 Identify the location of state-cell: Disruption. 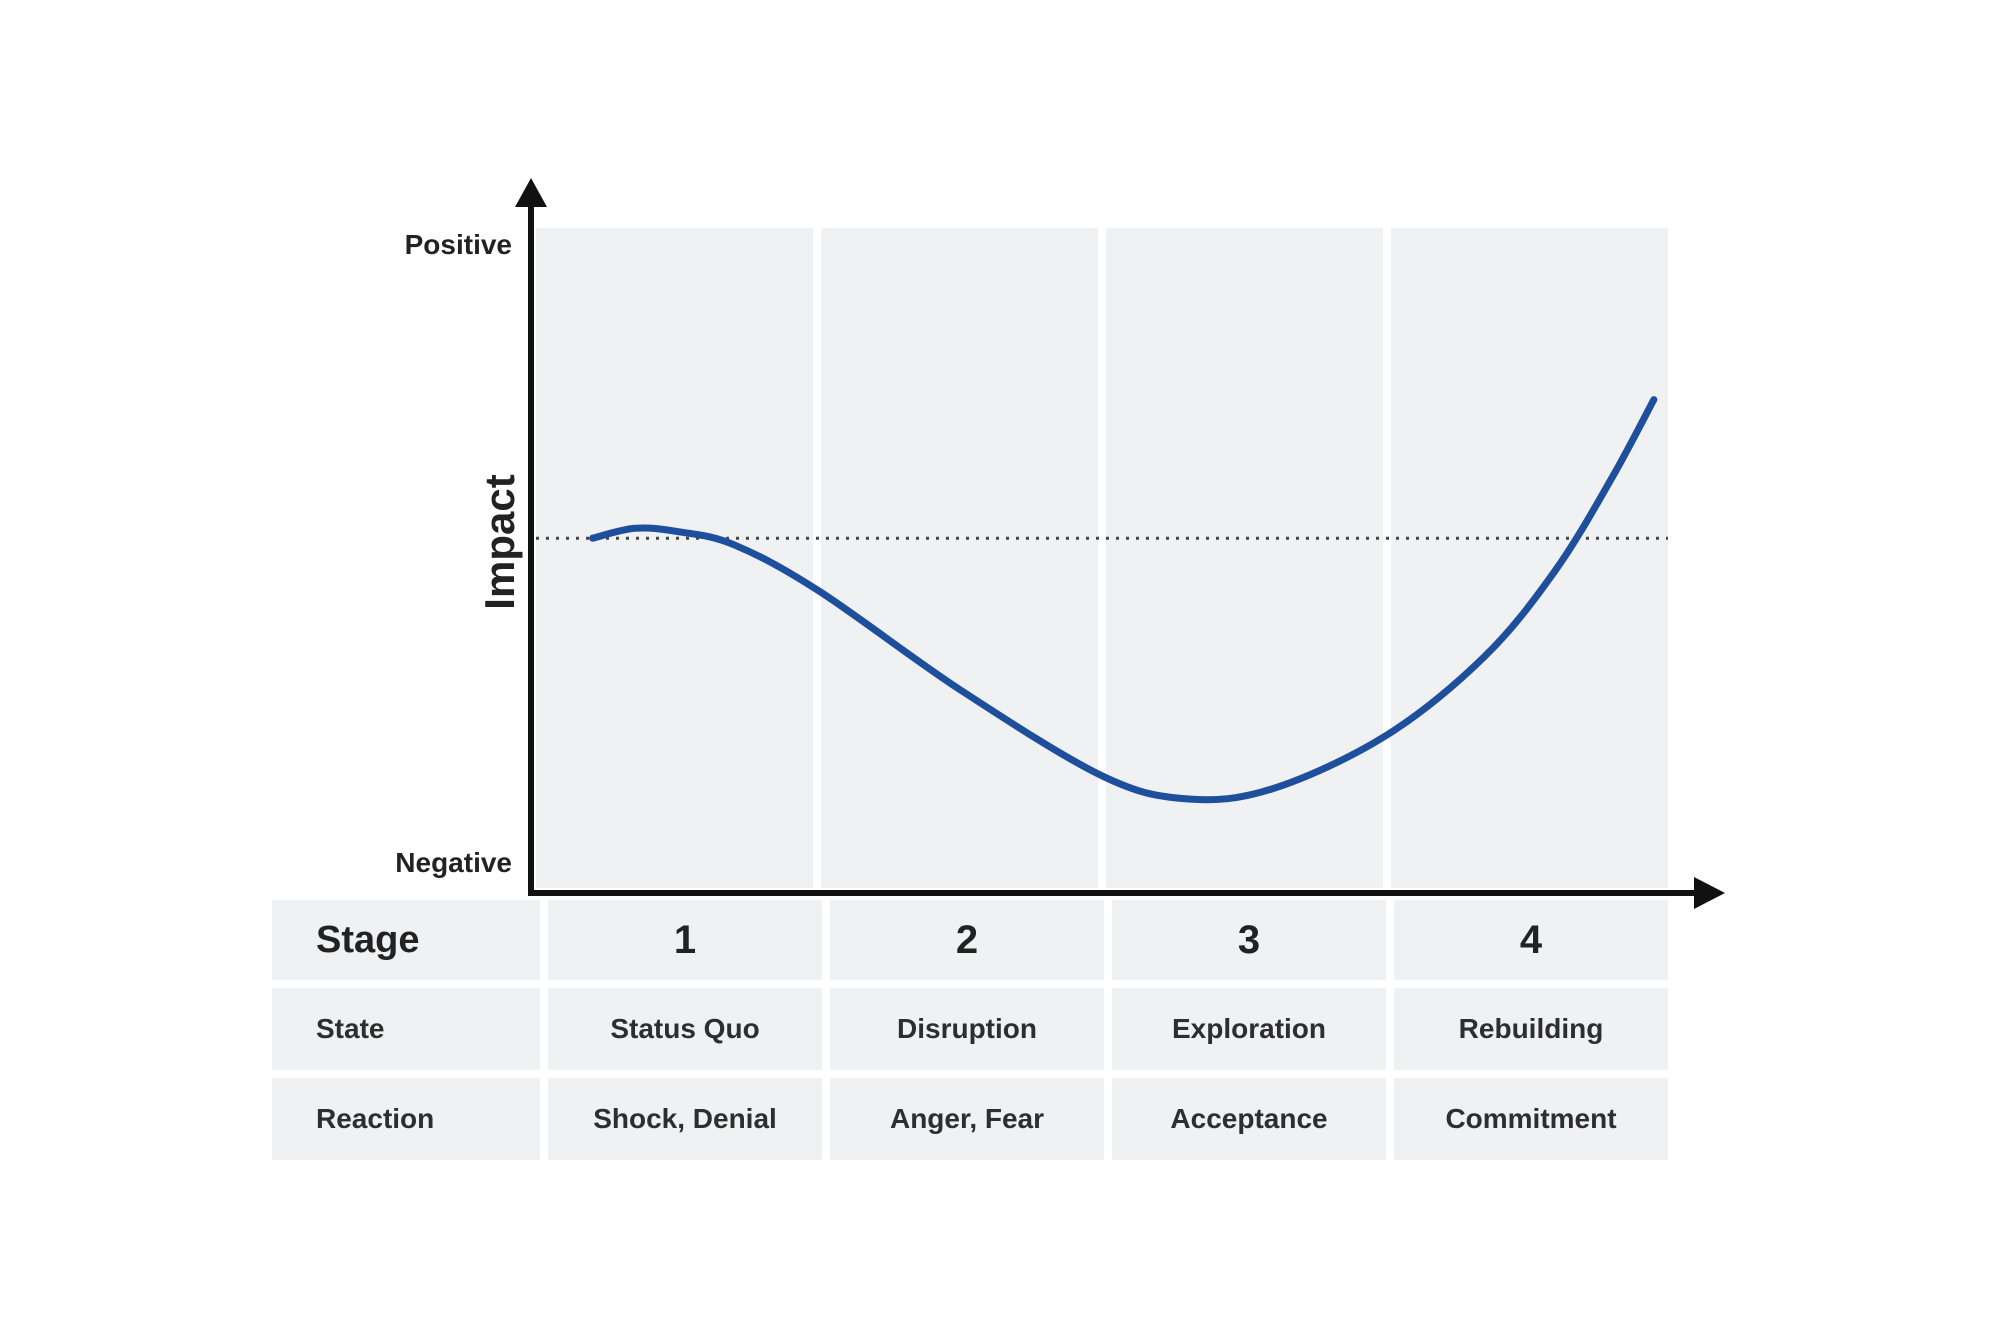
(967, 1029).